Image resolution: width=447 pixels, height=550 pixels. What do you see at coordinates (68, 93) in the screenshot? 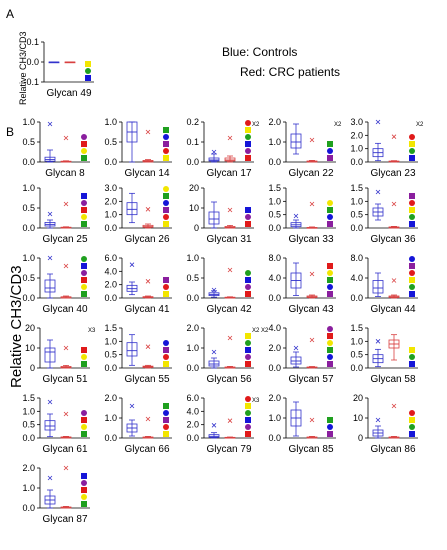
I see `glycan-name: Glycan 49` at bounding box center [68, 93].